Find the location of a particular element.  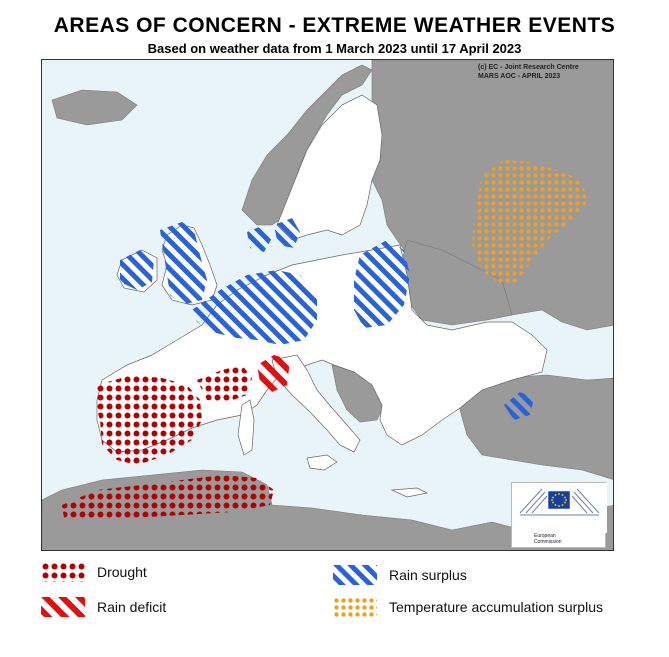

non-eu-land-iceland is located at coordinates (94, 107).